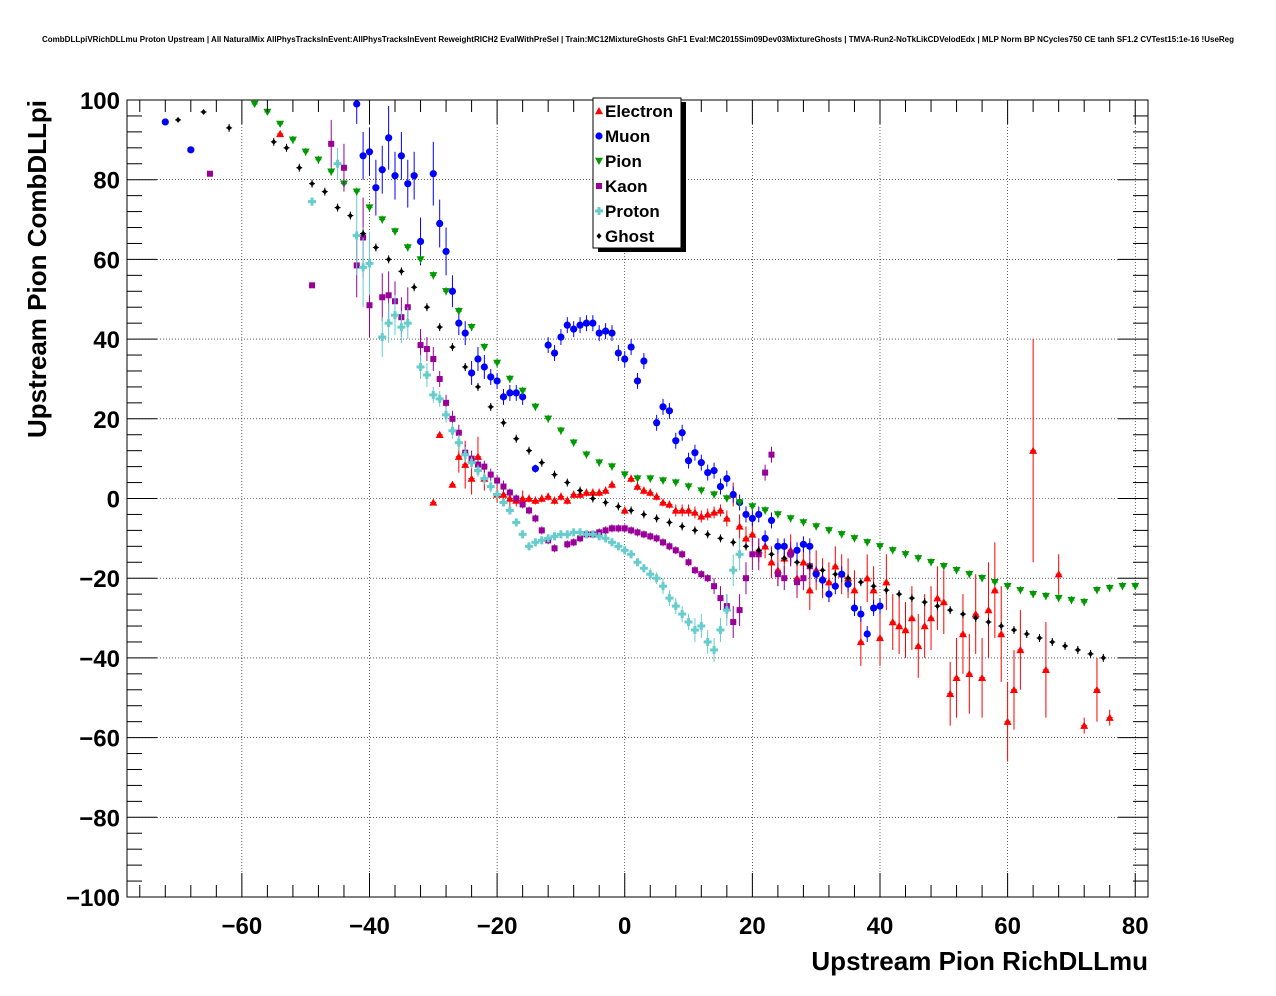 This screenshot has width=1276, height=996. Describe the element at coordinates (99, 579) in the screenshot. I see `y-tick-label: −20` at that location.